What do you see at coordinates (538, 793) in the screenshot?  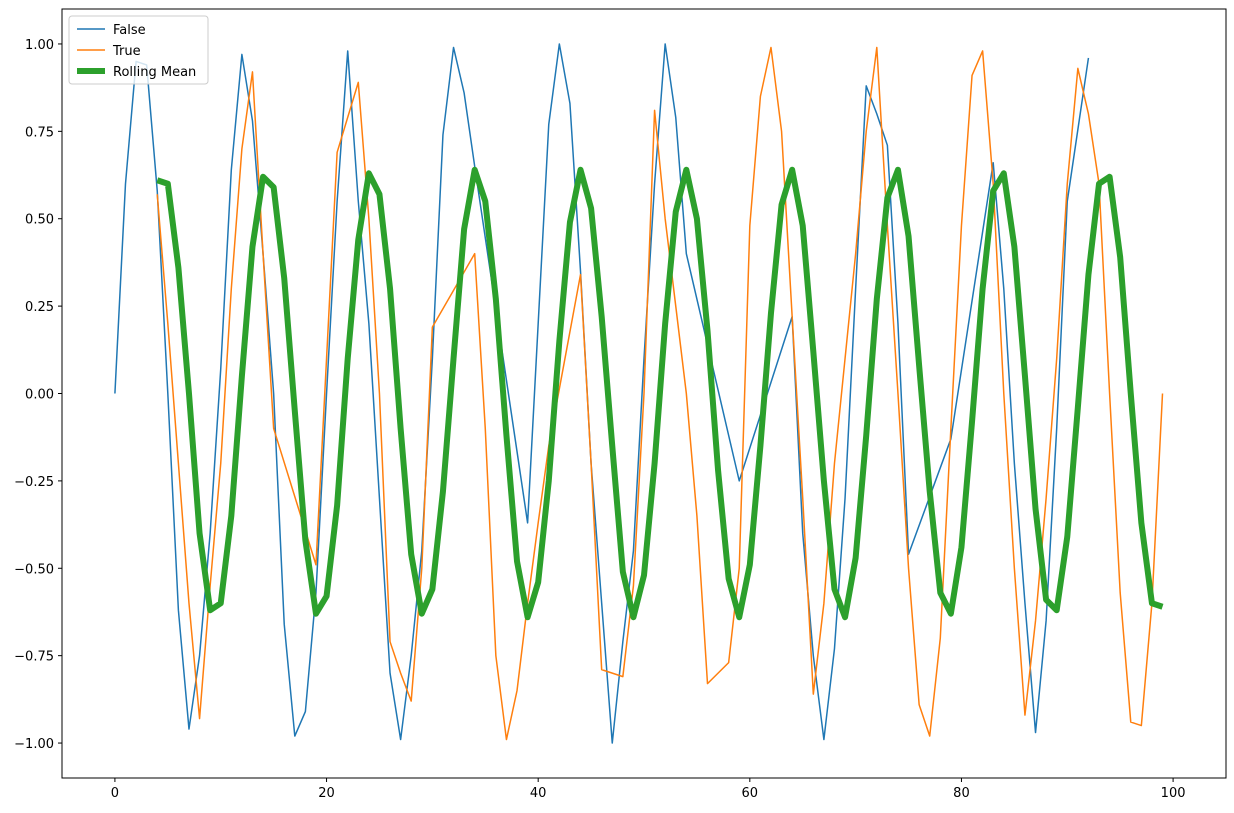 I see `x-tick-label: 40` at bounding box center [538, 793].